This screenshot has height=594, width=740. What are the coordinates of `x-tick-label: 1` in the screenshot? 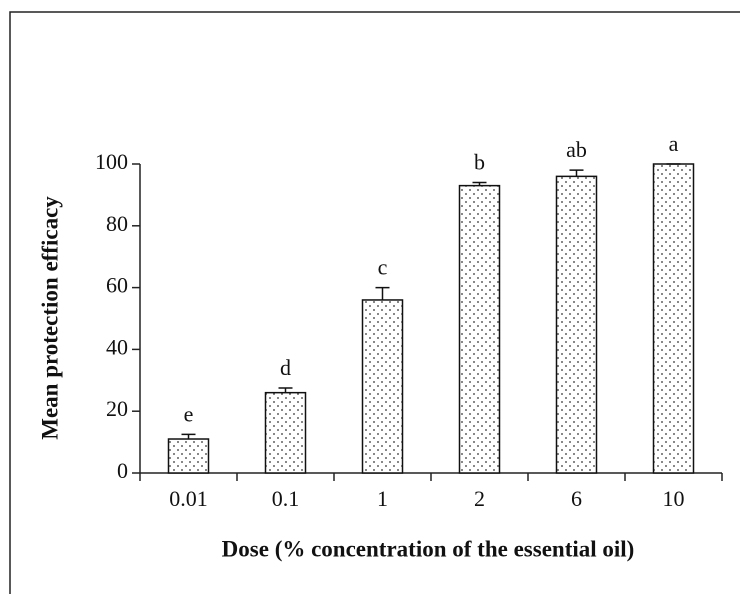 It's located at (382, 498).